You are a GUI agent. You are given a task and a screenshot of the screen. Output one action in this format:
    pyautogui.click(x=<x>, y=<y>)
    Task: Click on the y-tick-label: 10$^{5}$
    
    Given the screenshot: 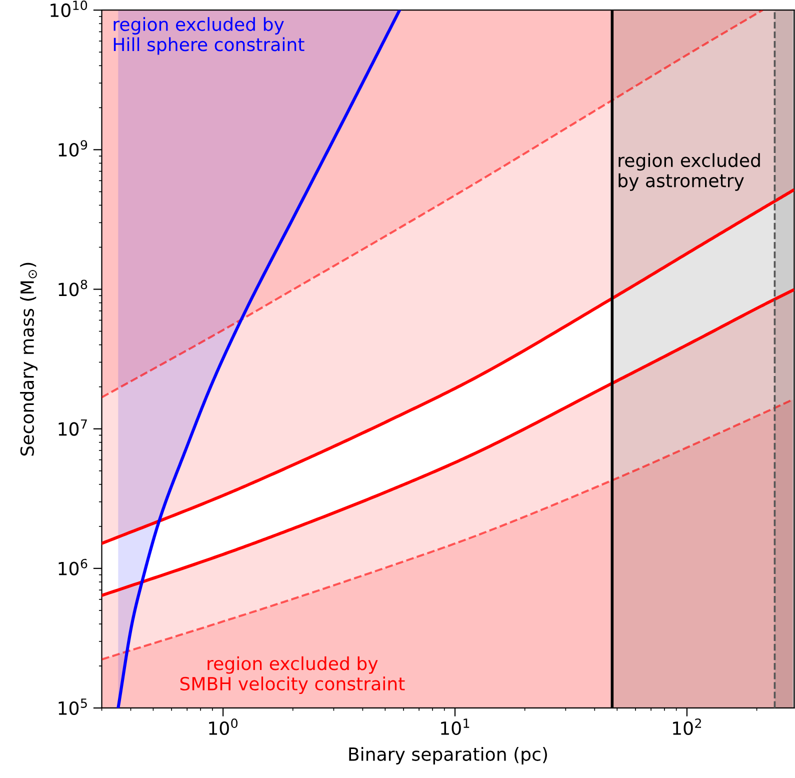 What is the action you would take?
    pyautogui.click(x=72, y=706)
    